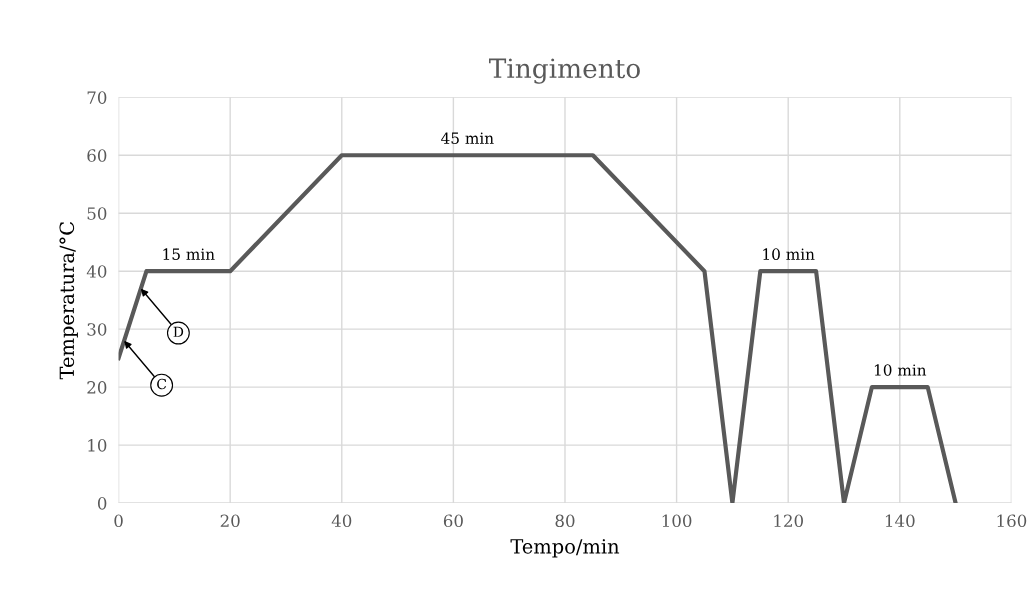 The image size is (1031, 612). What do you see at coordinates (97, 387) in the screenshot?
I see `y-tick-label: 20` at bounding box center [97, 387].